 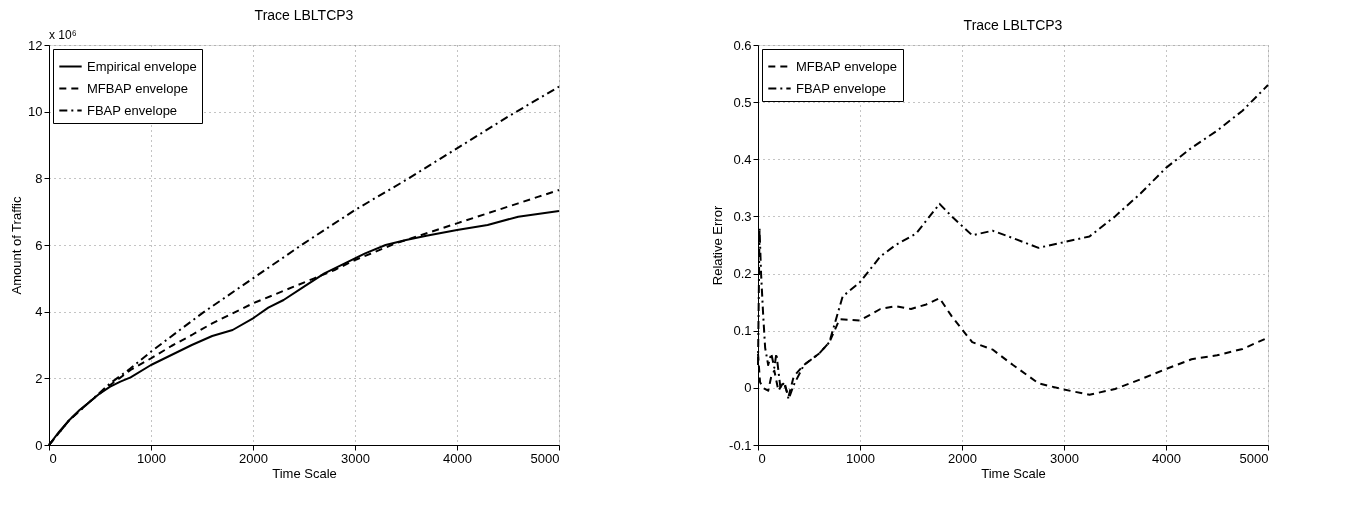 What do you see at coordinates (718, 245) in the screenshot?
I see `y-axis-title: Relative Error` at bounding box center [718, 245].